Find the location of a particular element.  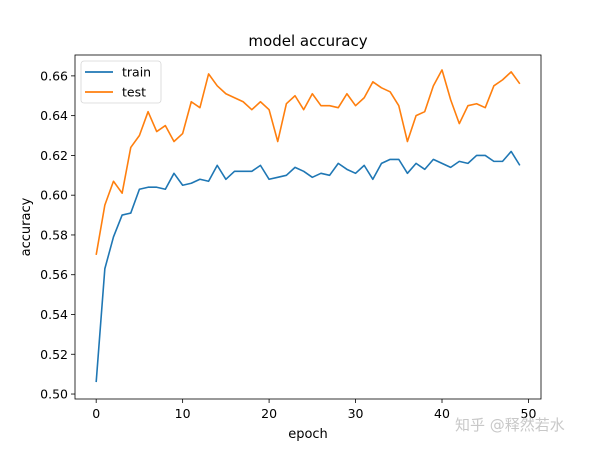

y-tick-label: 0.50 is located at coordinates (54, 394).